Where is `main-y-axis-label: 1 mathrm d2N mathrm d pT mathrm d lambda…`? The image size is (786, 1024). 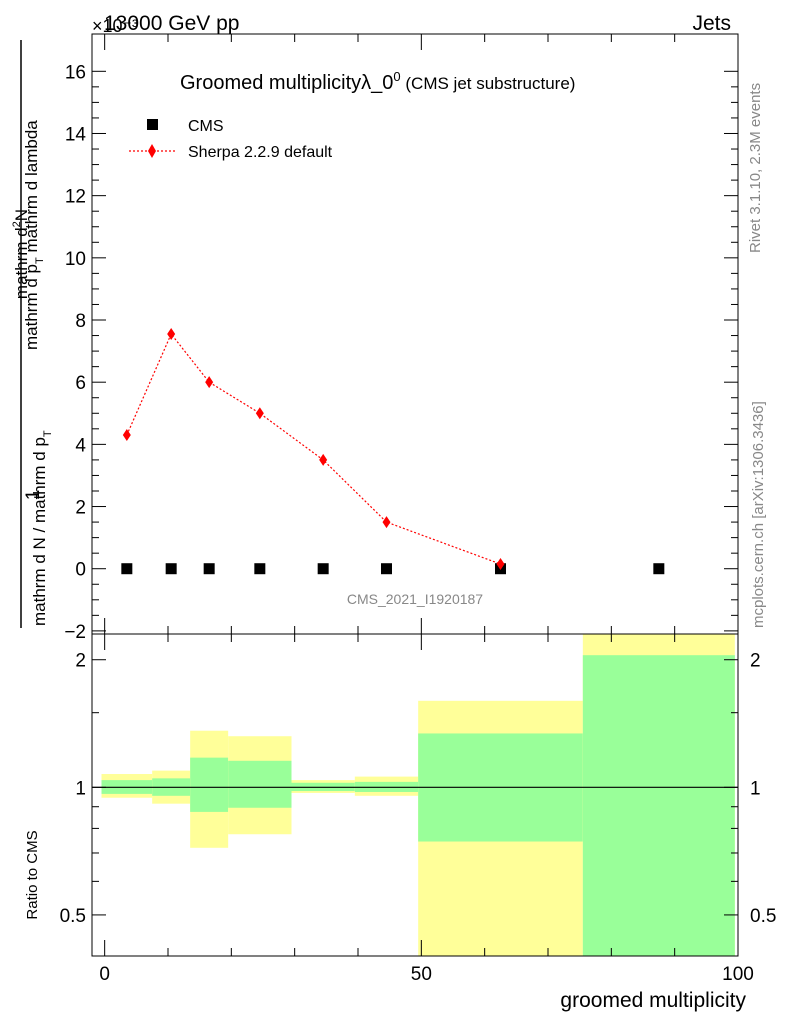 main-y-axis-label: 1 mathrm d2N mathrm d pT mathrm d lambda… is located at coordinates (32, 334).